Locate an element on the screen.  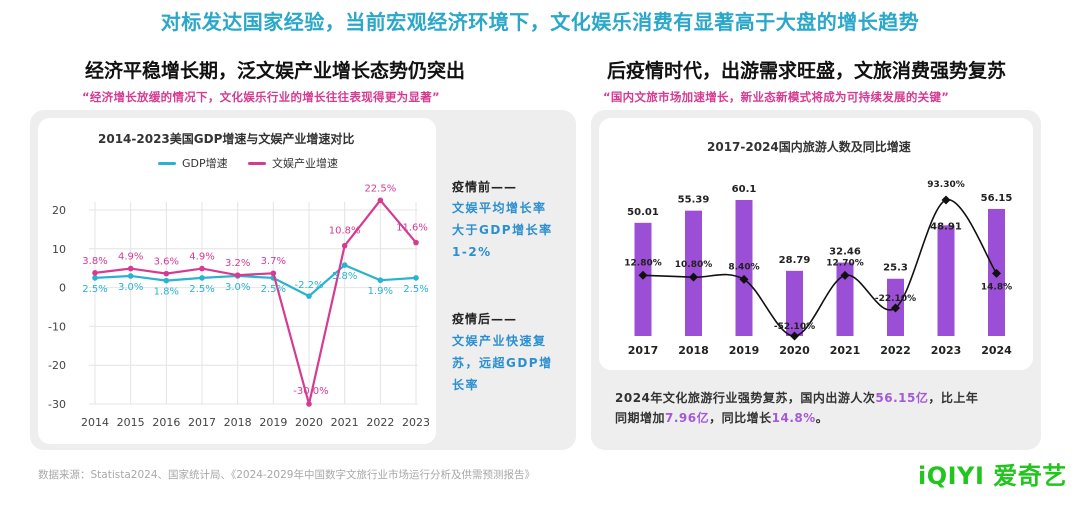
tourism-chart-title: 2017-2024国内旅游人数及同比增速 is located at coordinates (809, 147).